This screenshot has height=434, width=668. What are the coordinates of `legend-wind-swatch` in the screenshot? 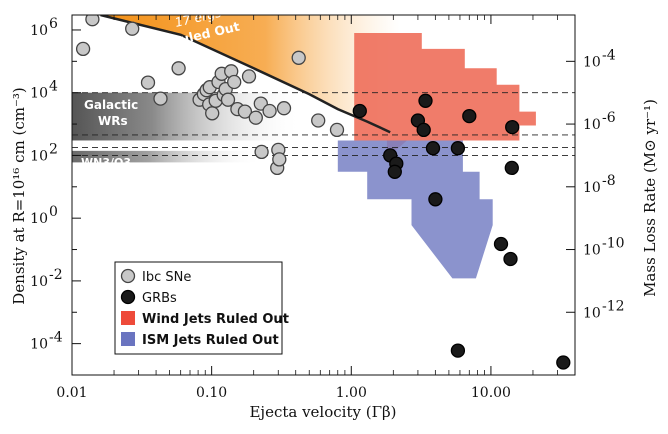 It's located at (128, 318).